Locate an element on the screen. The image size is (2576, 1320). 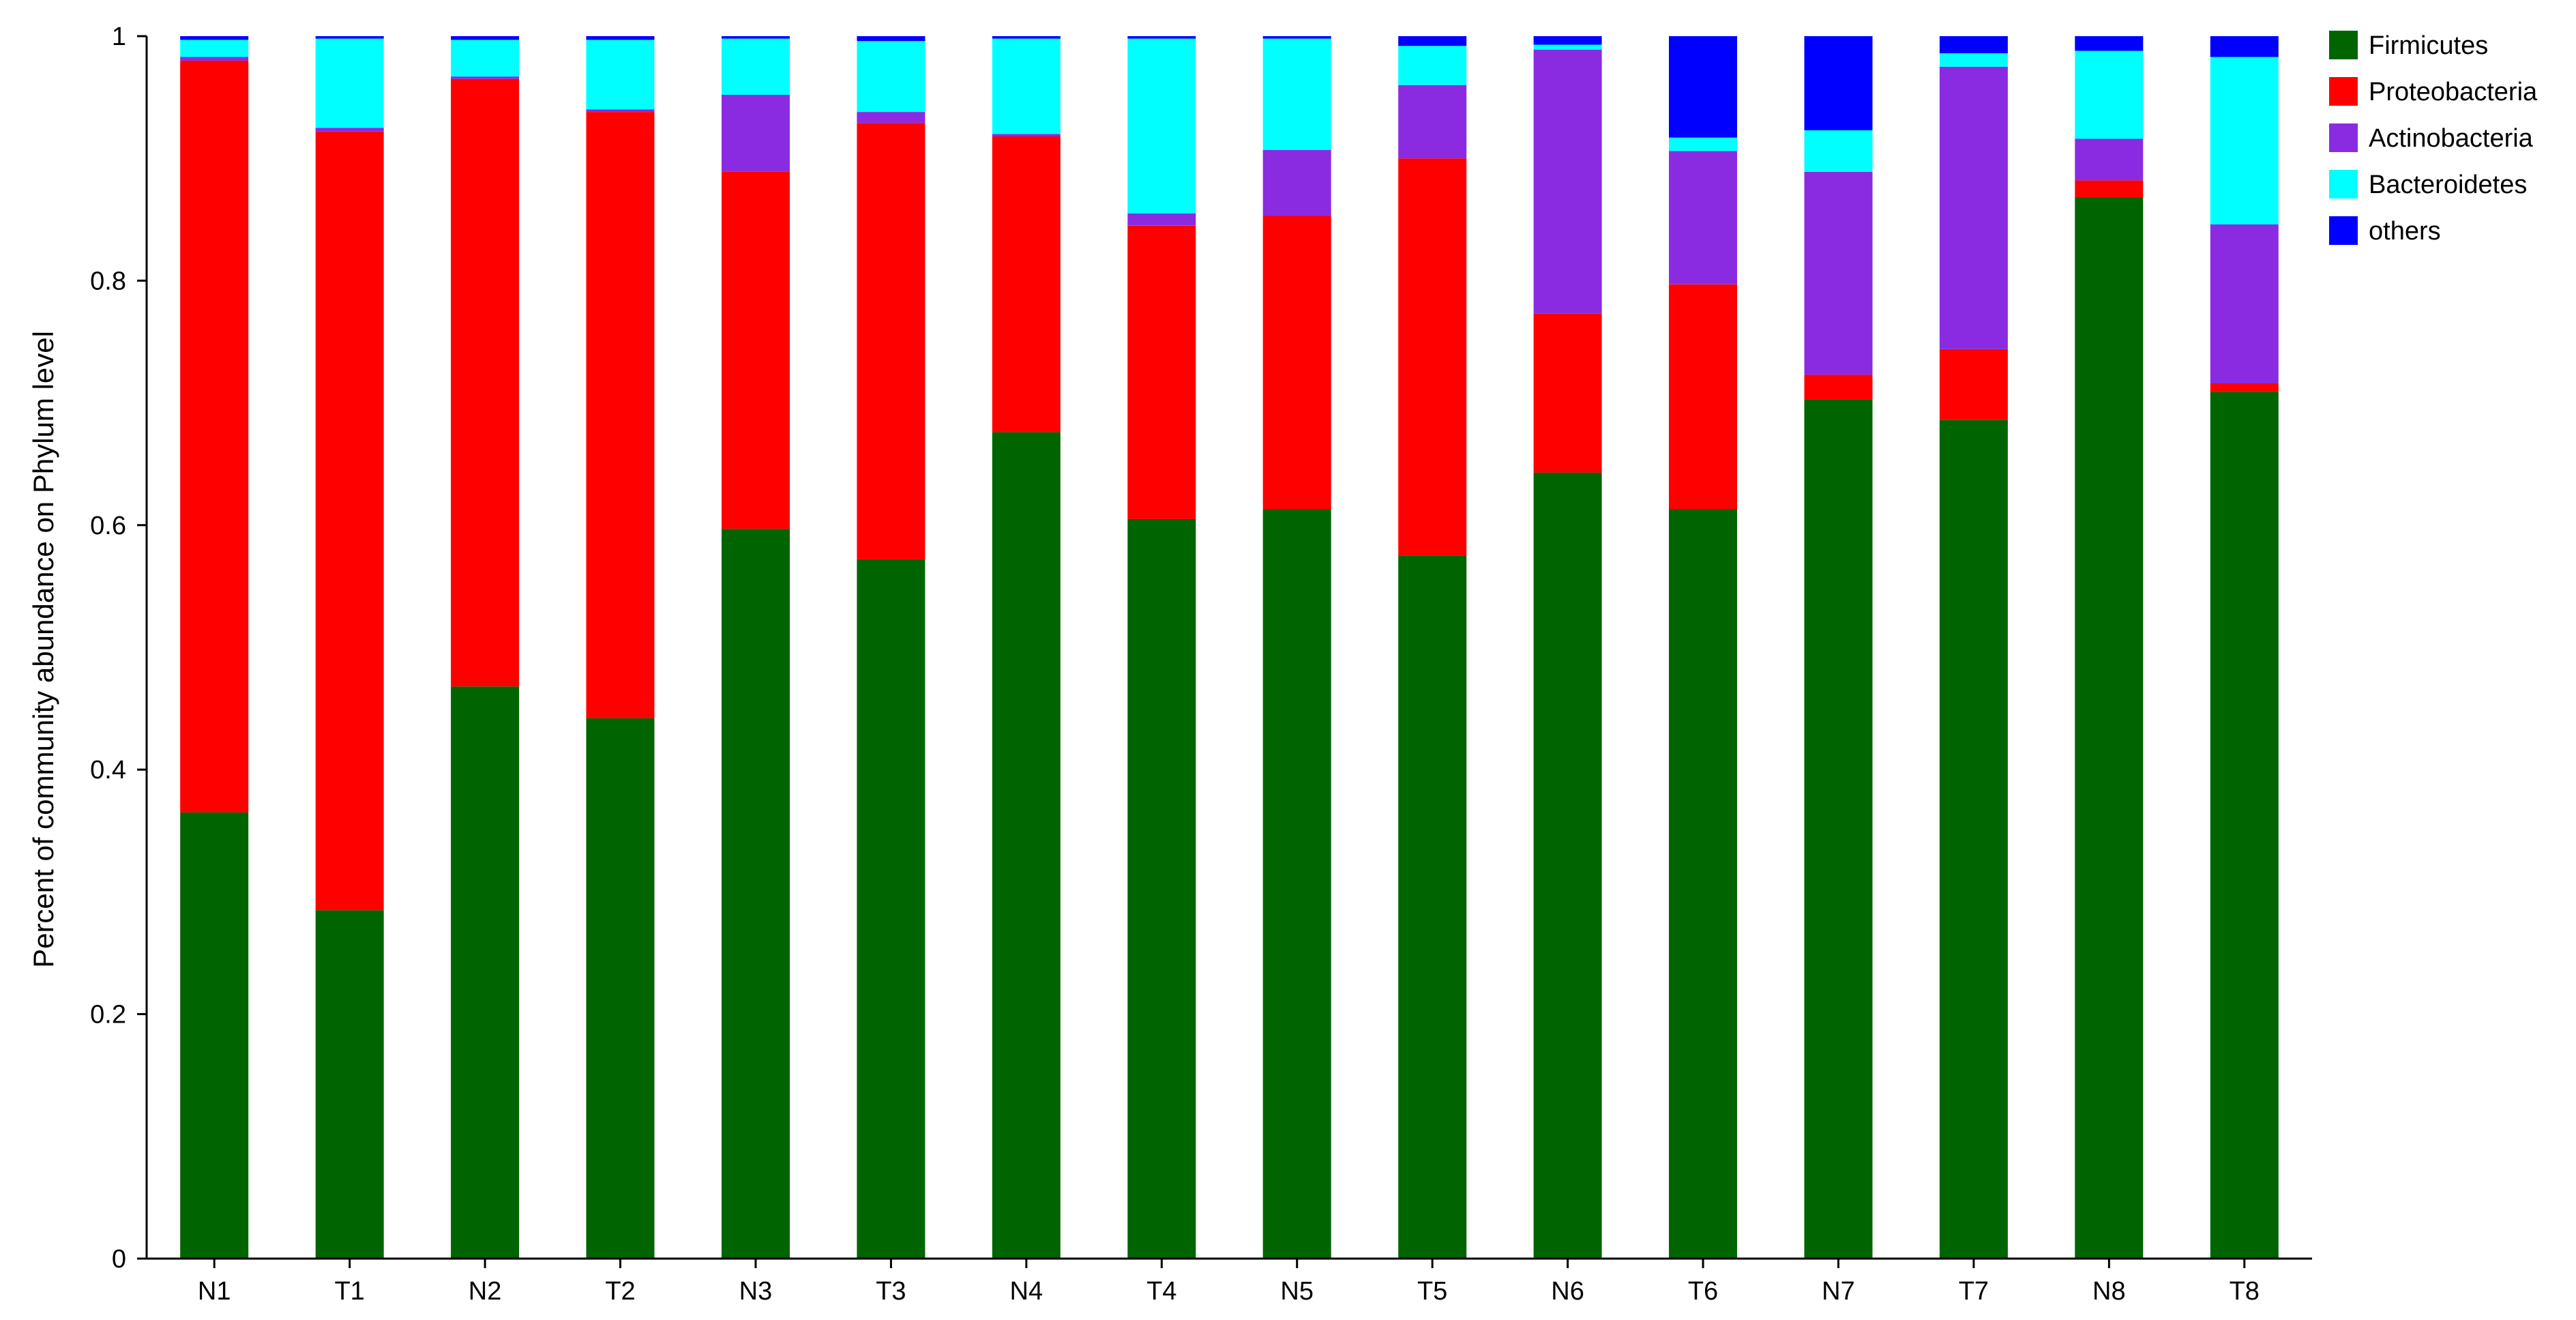
bar-N1-firmicutes is located at coordinates (214, 1035).